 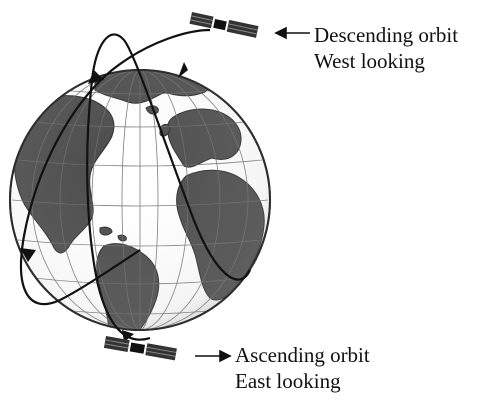 I want to click on satellite-bottom, so click(x=140, y=348).